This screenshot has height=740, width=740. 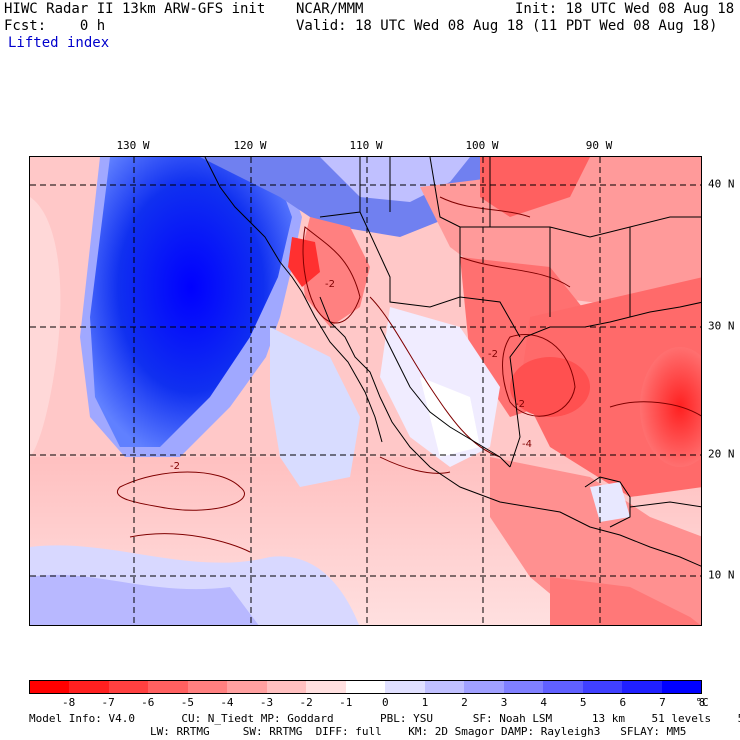 I want to click on colorbar-tick-label: 0, so click(x=385, y=702).